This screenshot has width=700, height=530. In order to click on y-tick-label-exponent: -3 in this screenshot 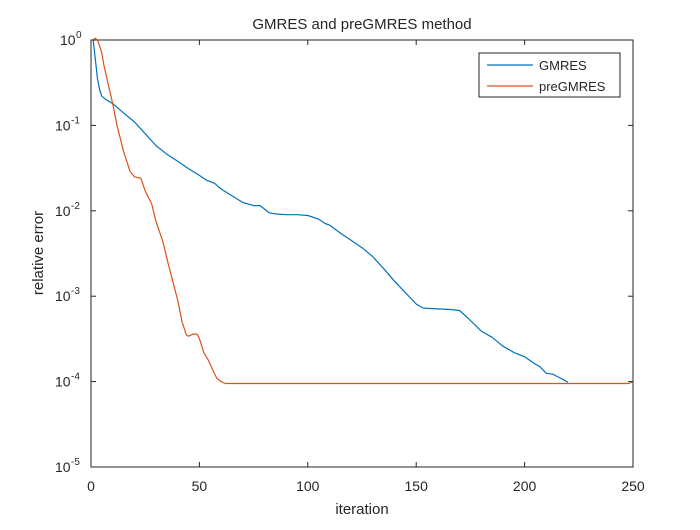, I will do `click(75, 291)`.